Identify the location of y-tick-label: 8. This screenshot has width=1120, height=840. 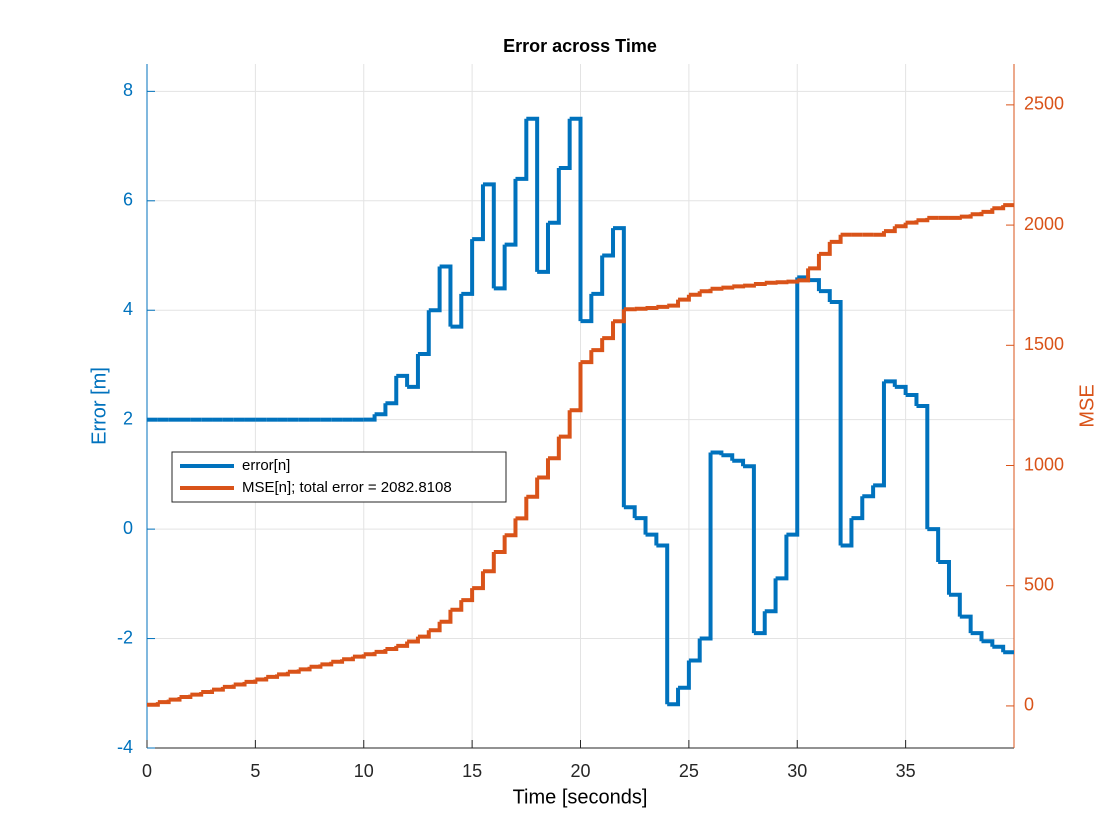
(128, 90).